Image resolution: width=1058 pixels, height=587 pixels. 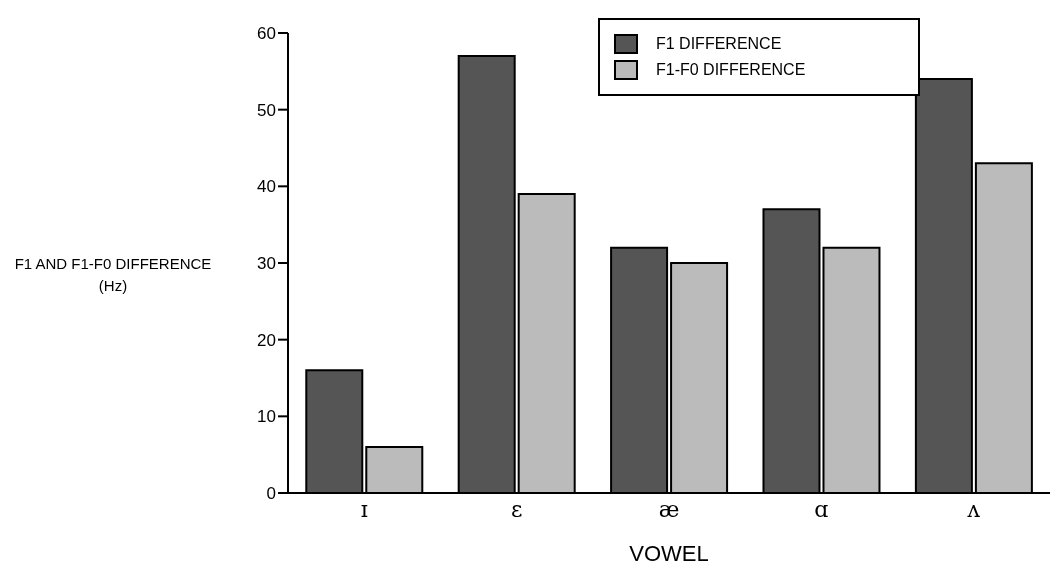 What do you see at coordinates (266, 264) in the screenshot?
I see `y-tick-label: 30` at bounding box center [266, 264].